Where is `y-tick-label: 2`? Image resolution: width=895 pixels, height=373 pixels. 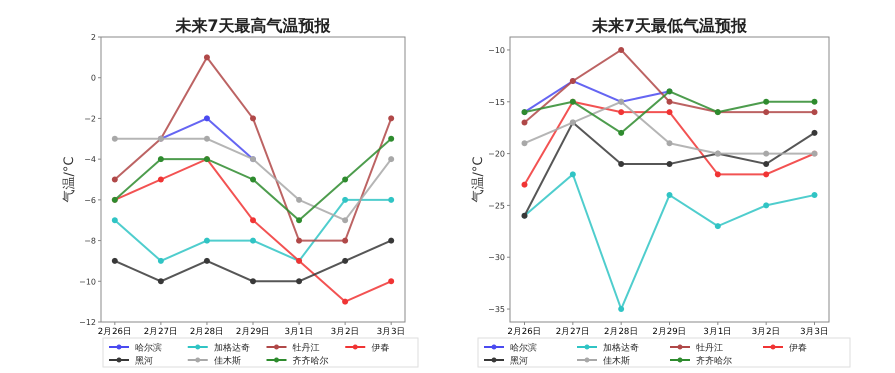
y-tick-label: 2 is located at coordinates (93, 37).